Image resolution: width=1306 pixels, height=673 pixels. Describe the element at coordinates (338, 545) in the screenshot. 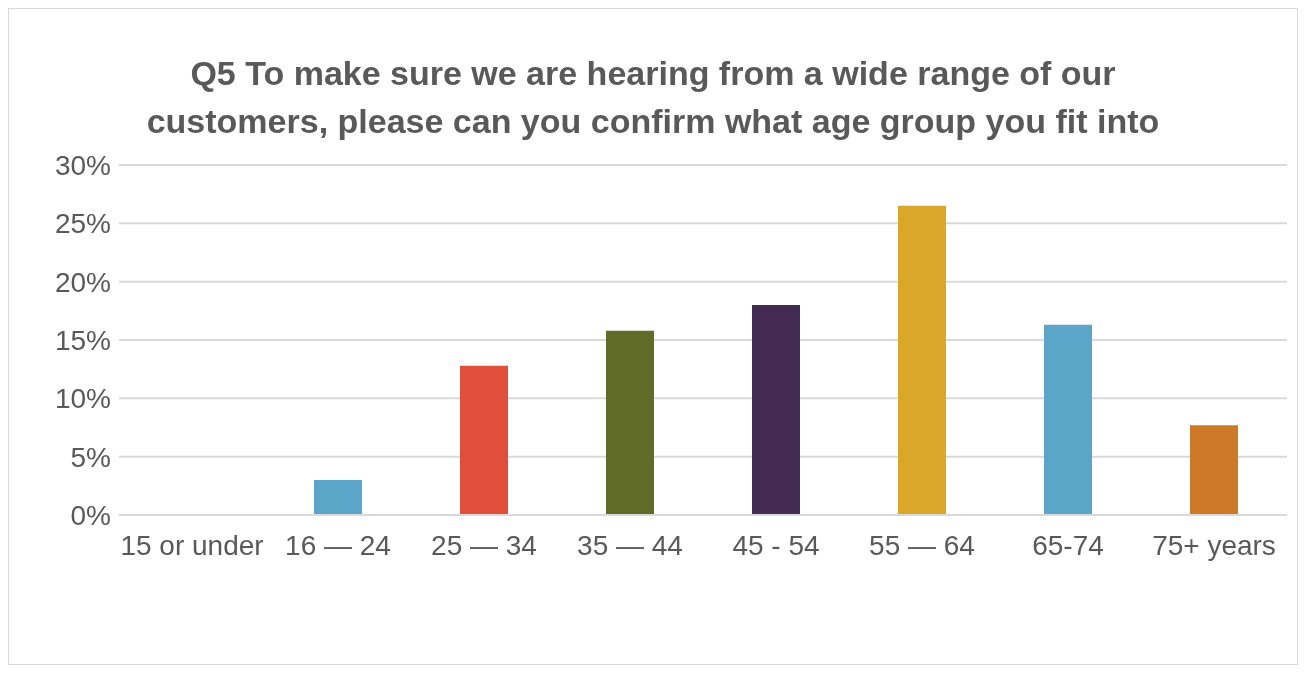

I see `x-tick-label: 16 — 24` at that location.